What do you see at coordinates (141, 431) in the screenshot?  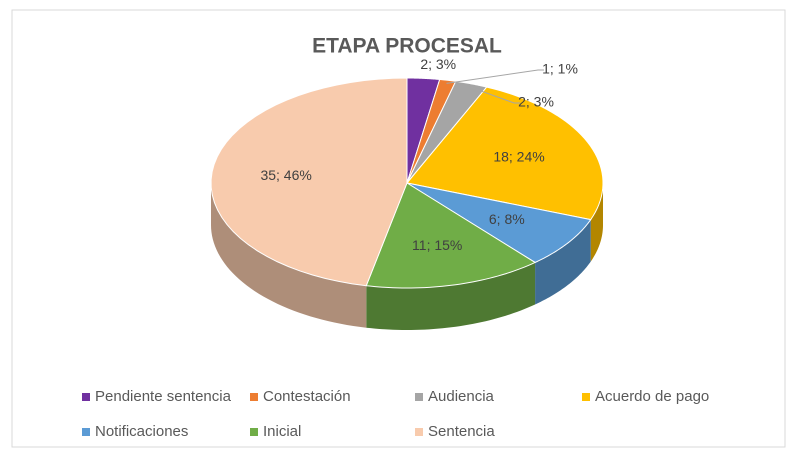 I see `legend-label: Notificaciones` at bounding box center [141, 431].